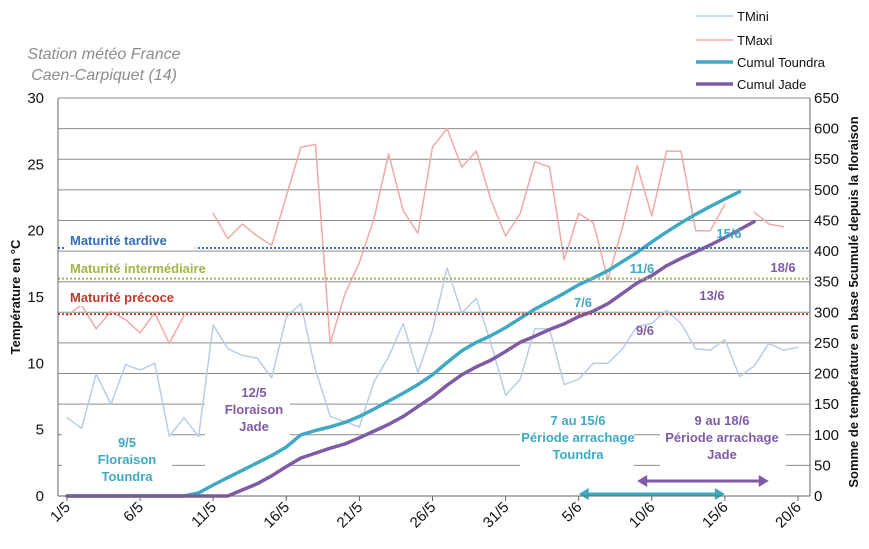  What do you see at coordinates (133, 512) in the screenshot?
I see `x-tick-label: 6/5` at bounding box center [133, 512].